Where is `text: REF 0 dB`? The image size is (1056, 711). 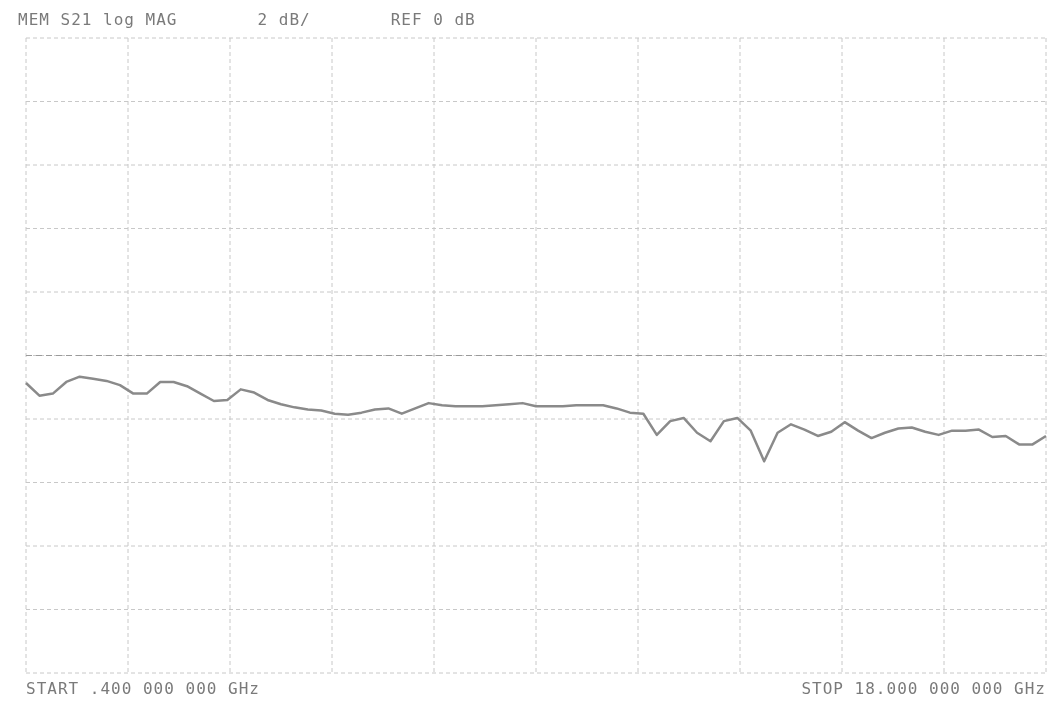
text: REF 0 dB is located at coordinates (433, 19).